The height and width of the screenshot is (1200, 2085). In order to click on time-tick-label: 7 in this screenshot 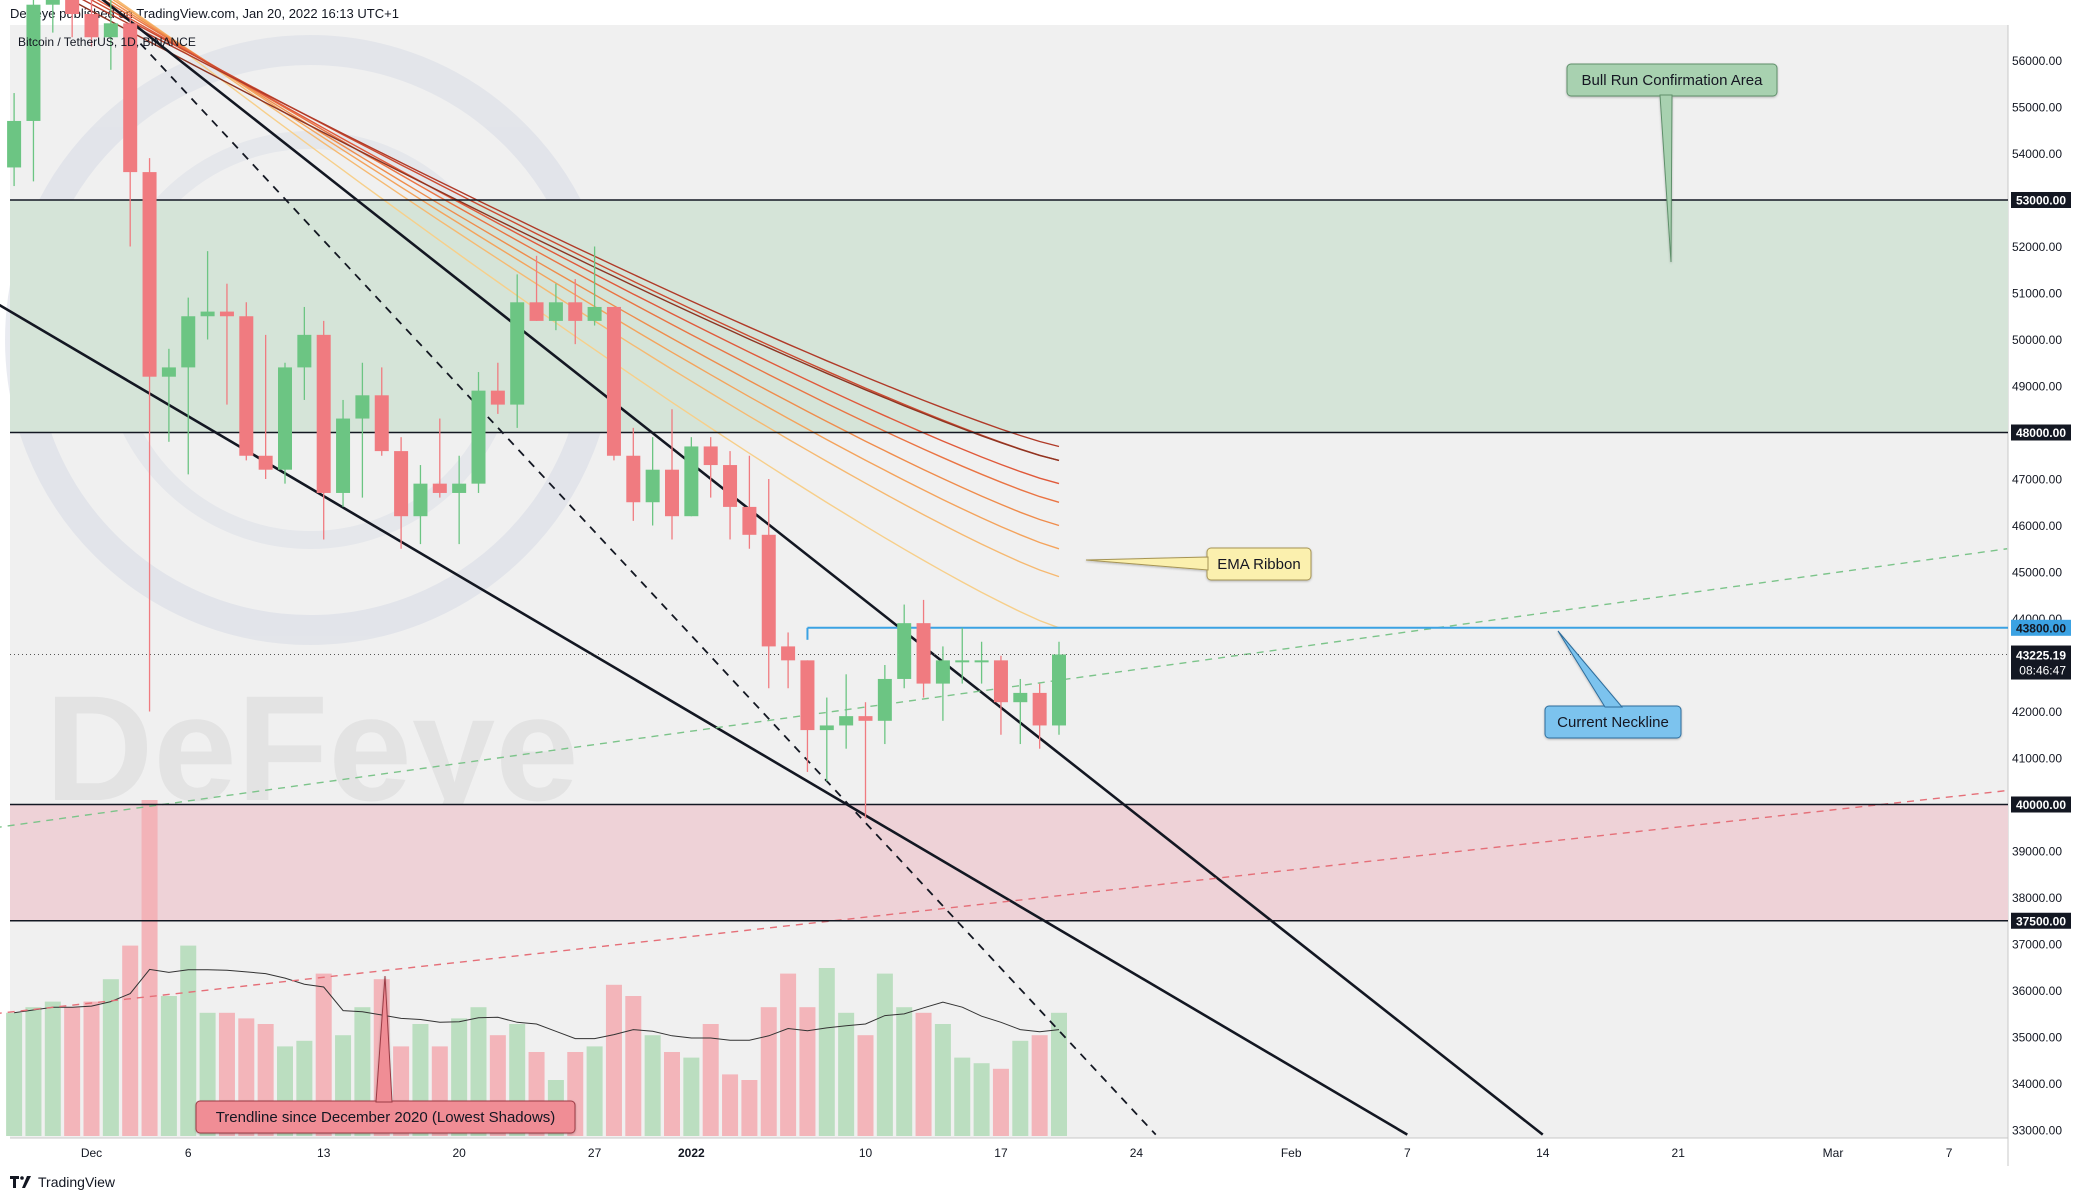, I will do `click(1407, 1153)`.